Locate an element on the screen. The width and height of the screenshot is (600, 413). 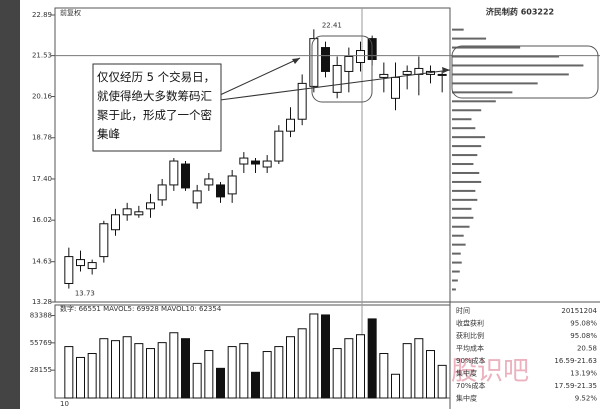
info-key: 收盘获利 is located at coordinates (470, 323).